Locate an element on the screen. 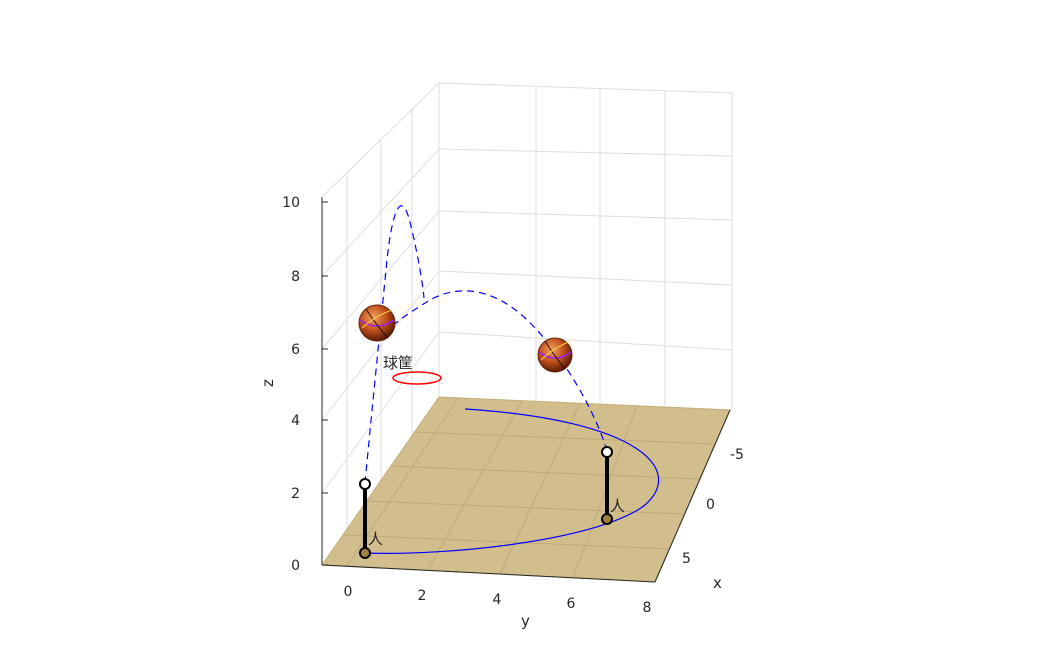 This screenshot has height=655, width=1039. floor is located at coordinates (526, 489).